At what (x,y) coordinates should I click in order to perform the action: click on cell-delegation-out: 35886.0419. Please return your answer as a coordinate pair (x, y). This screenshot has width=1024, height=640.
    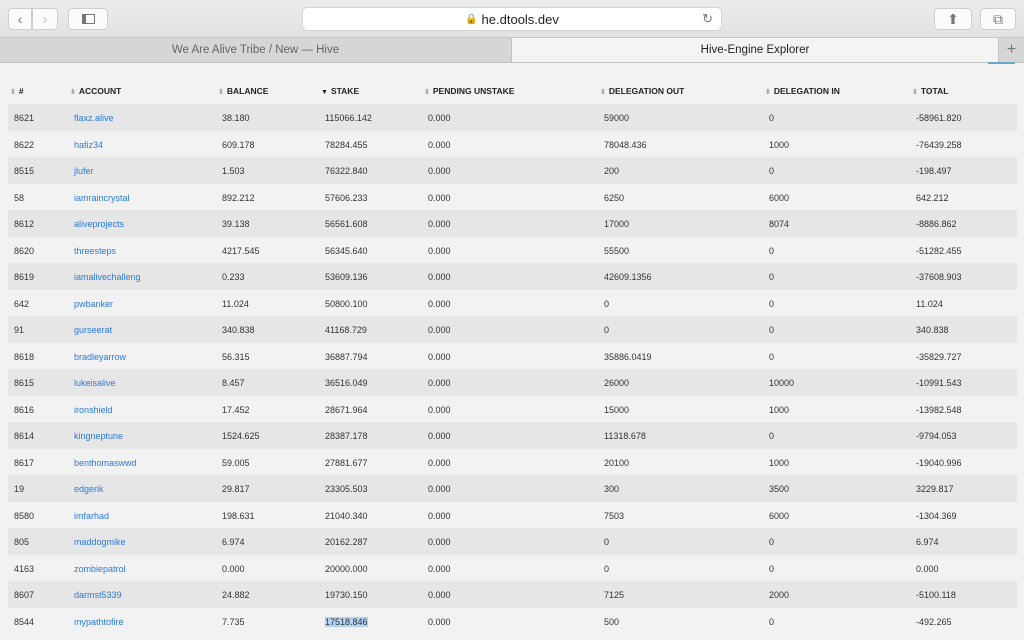
    Looking at the image, I should click on (628, 356).